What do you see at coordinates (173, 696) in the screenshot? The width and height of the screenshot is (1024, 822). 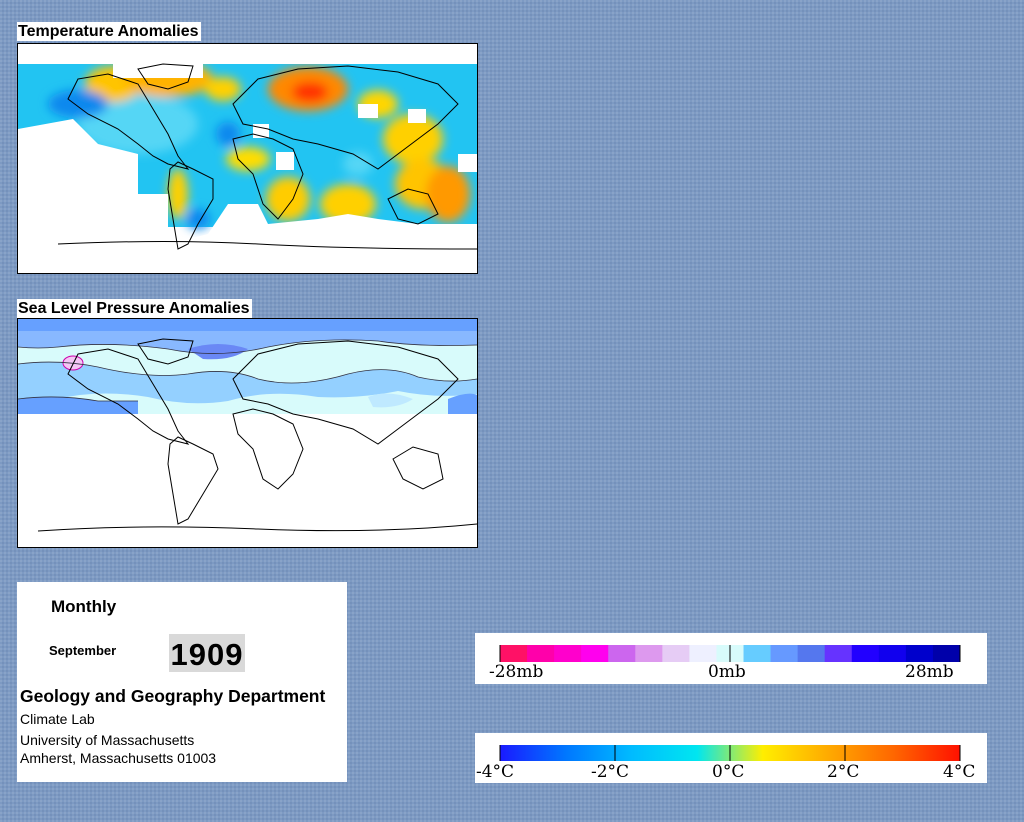 I see `department-name: Geology and Geography Department` at bounding box center [173, 696].